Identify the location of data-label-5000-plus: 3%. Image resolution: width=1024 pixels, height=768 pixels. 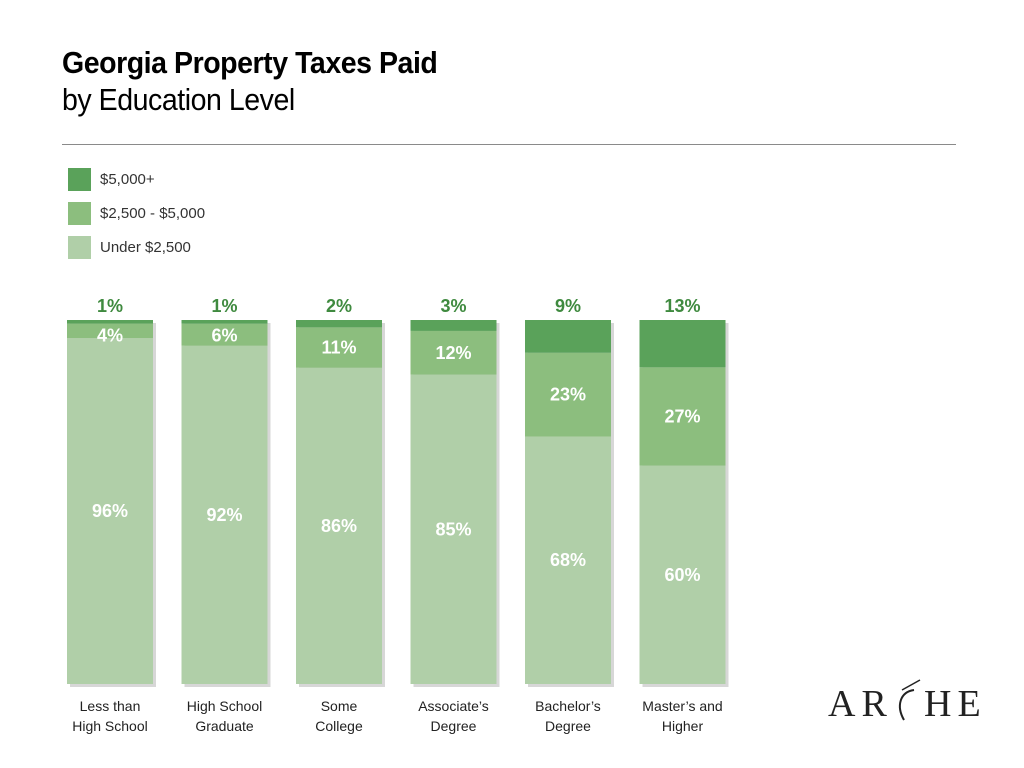
(453, 306).